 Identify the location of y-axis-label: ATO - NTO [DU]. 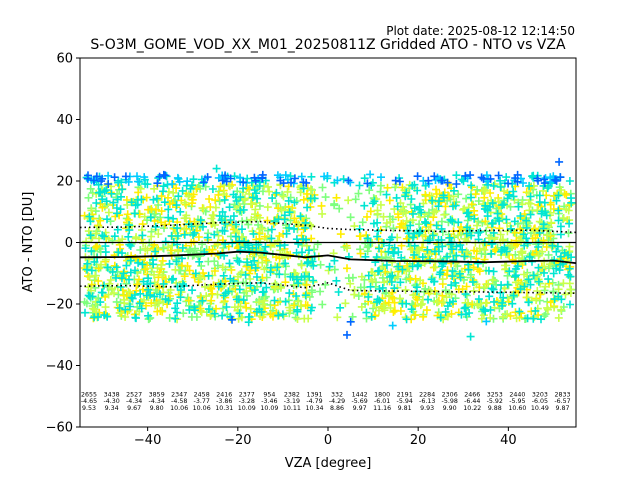
(28, 242).